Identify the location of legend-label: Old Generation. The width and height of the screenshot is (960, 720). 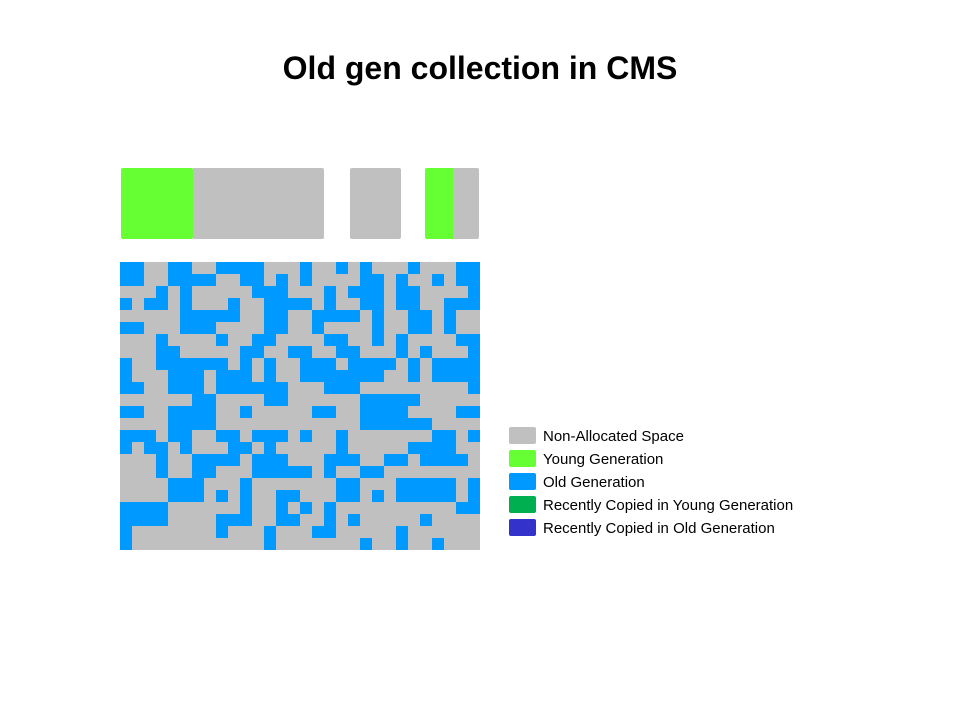
(594, 482).